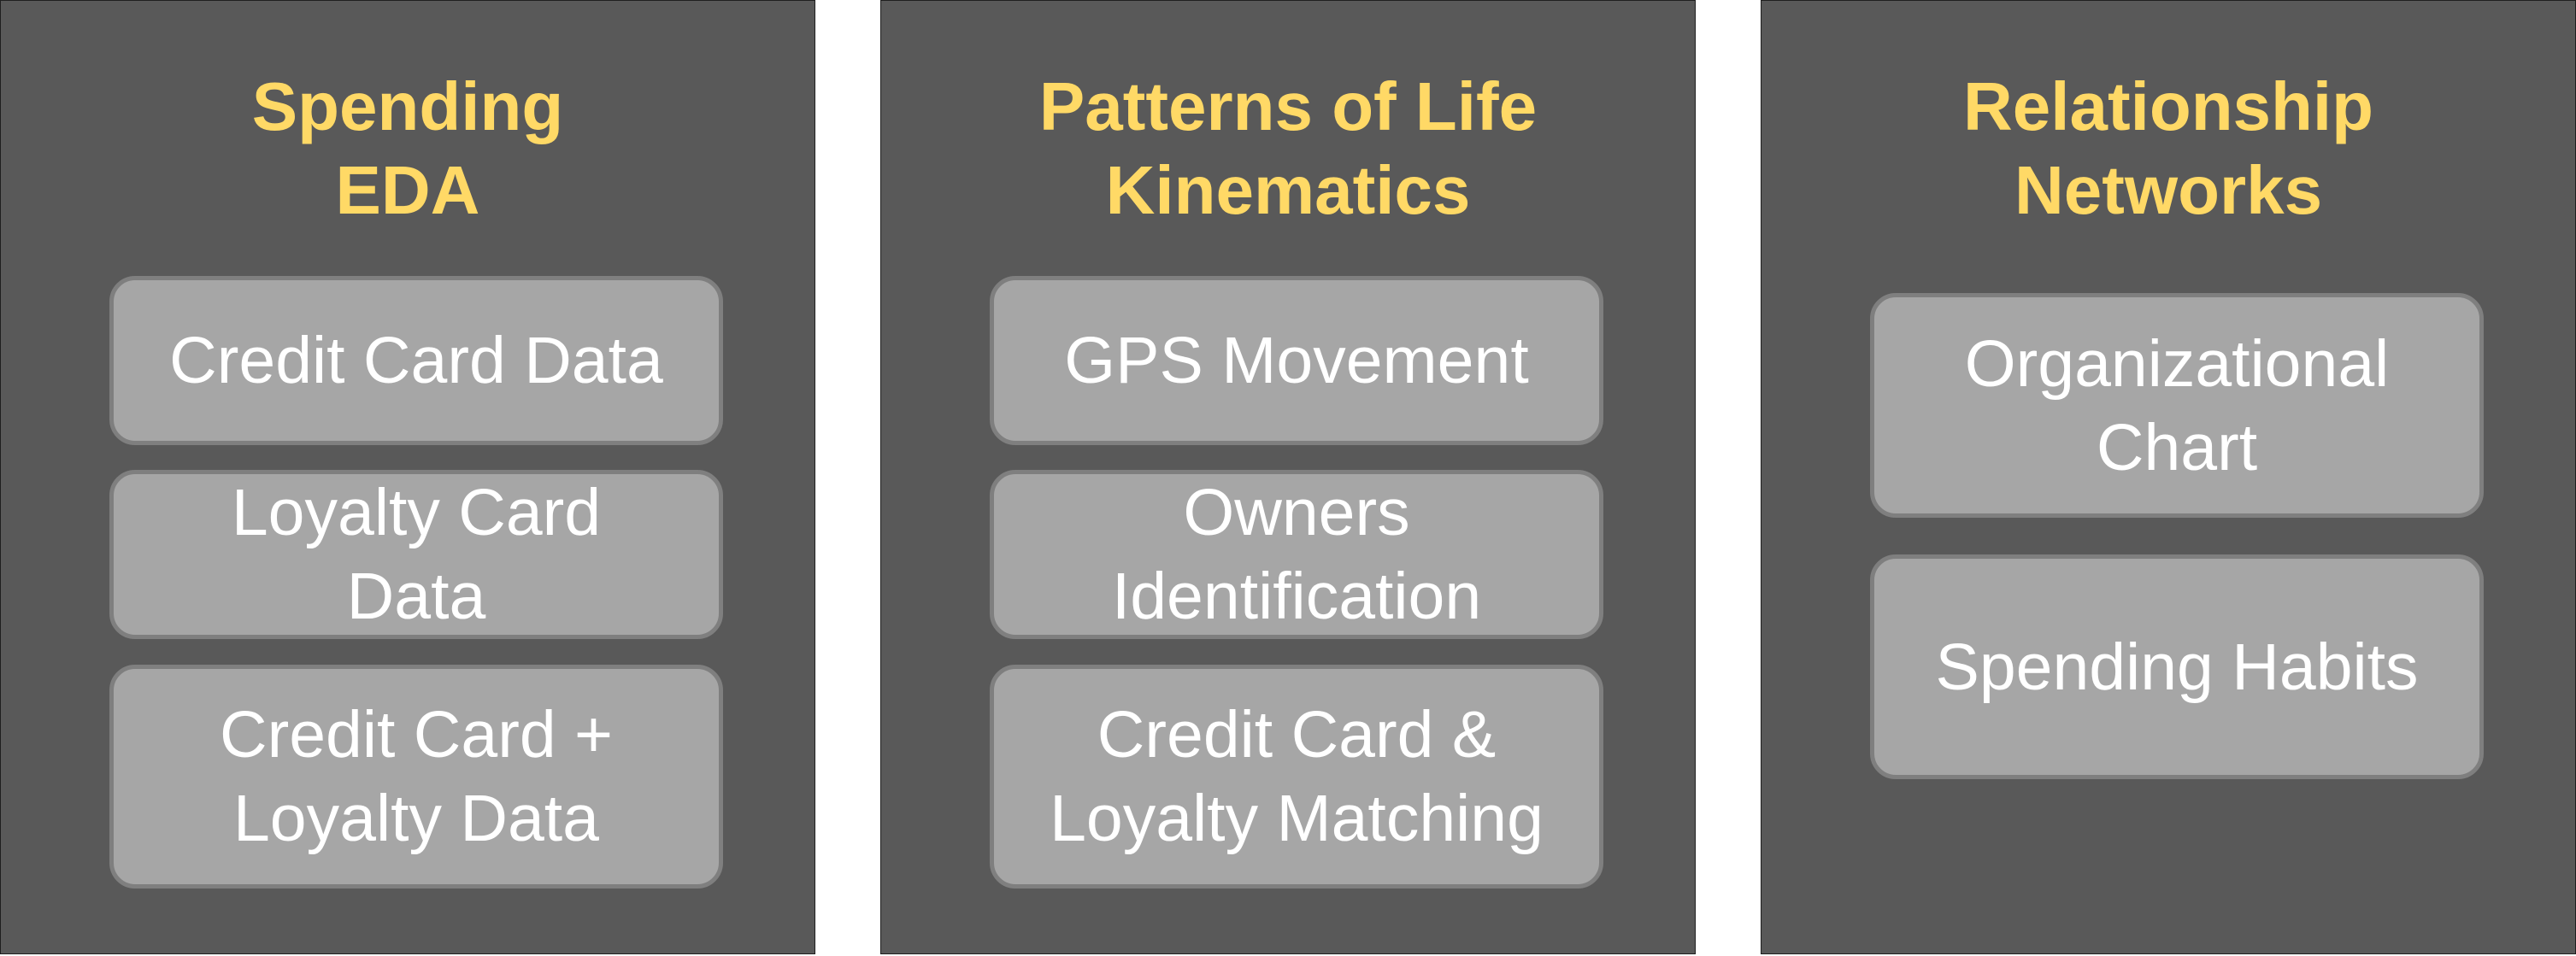  I want to click on box-label: Spending Habits, so click(2177, 667).